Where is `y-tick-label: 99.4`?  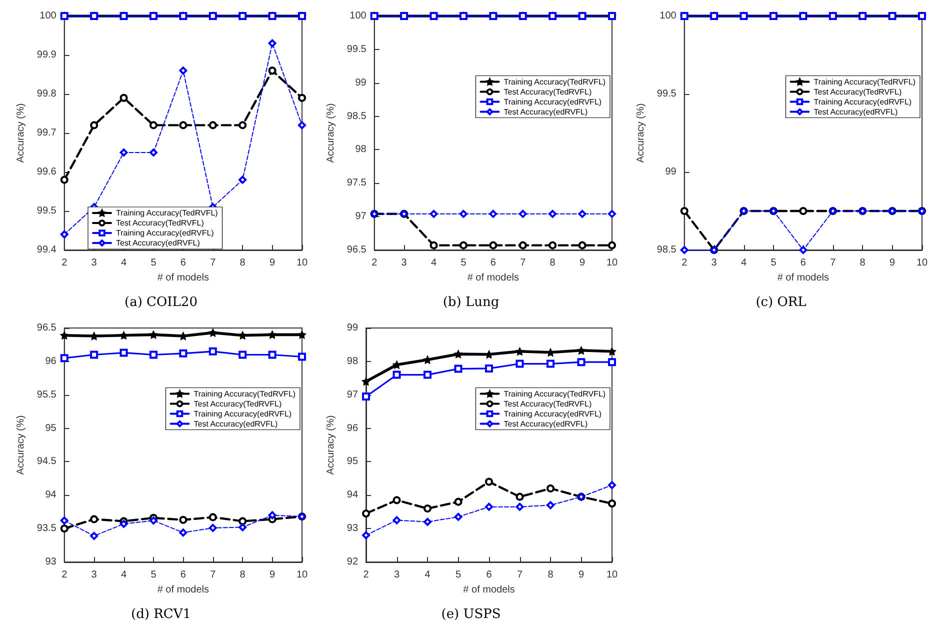 y-tick-label: 99.4 is located at coordinates (46, 250).